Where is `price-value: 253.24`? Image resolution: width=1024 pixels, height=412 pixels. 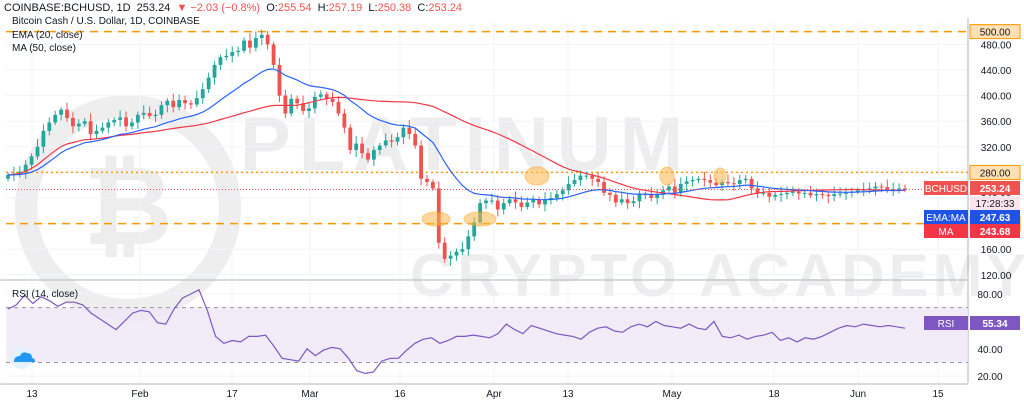
price-value: 253.24 is located at coordinates (995, 189).